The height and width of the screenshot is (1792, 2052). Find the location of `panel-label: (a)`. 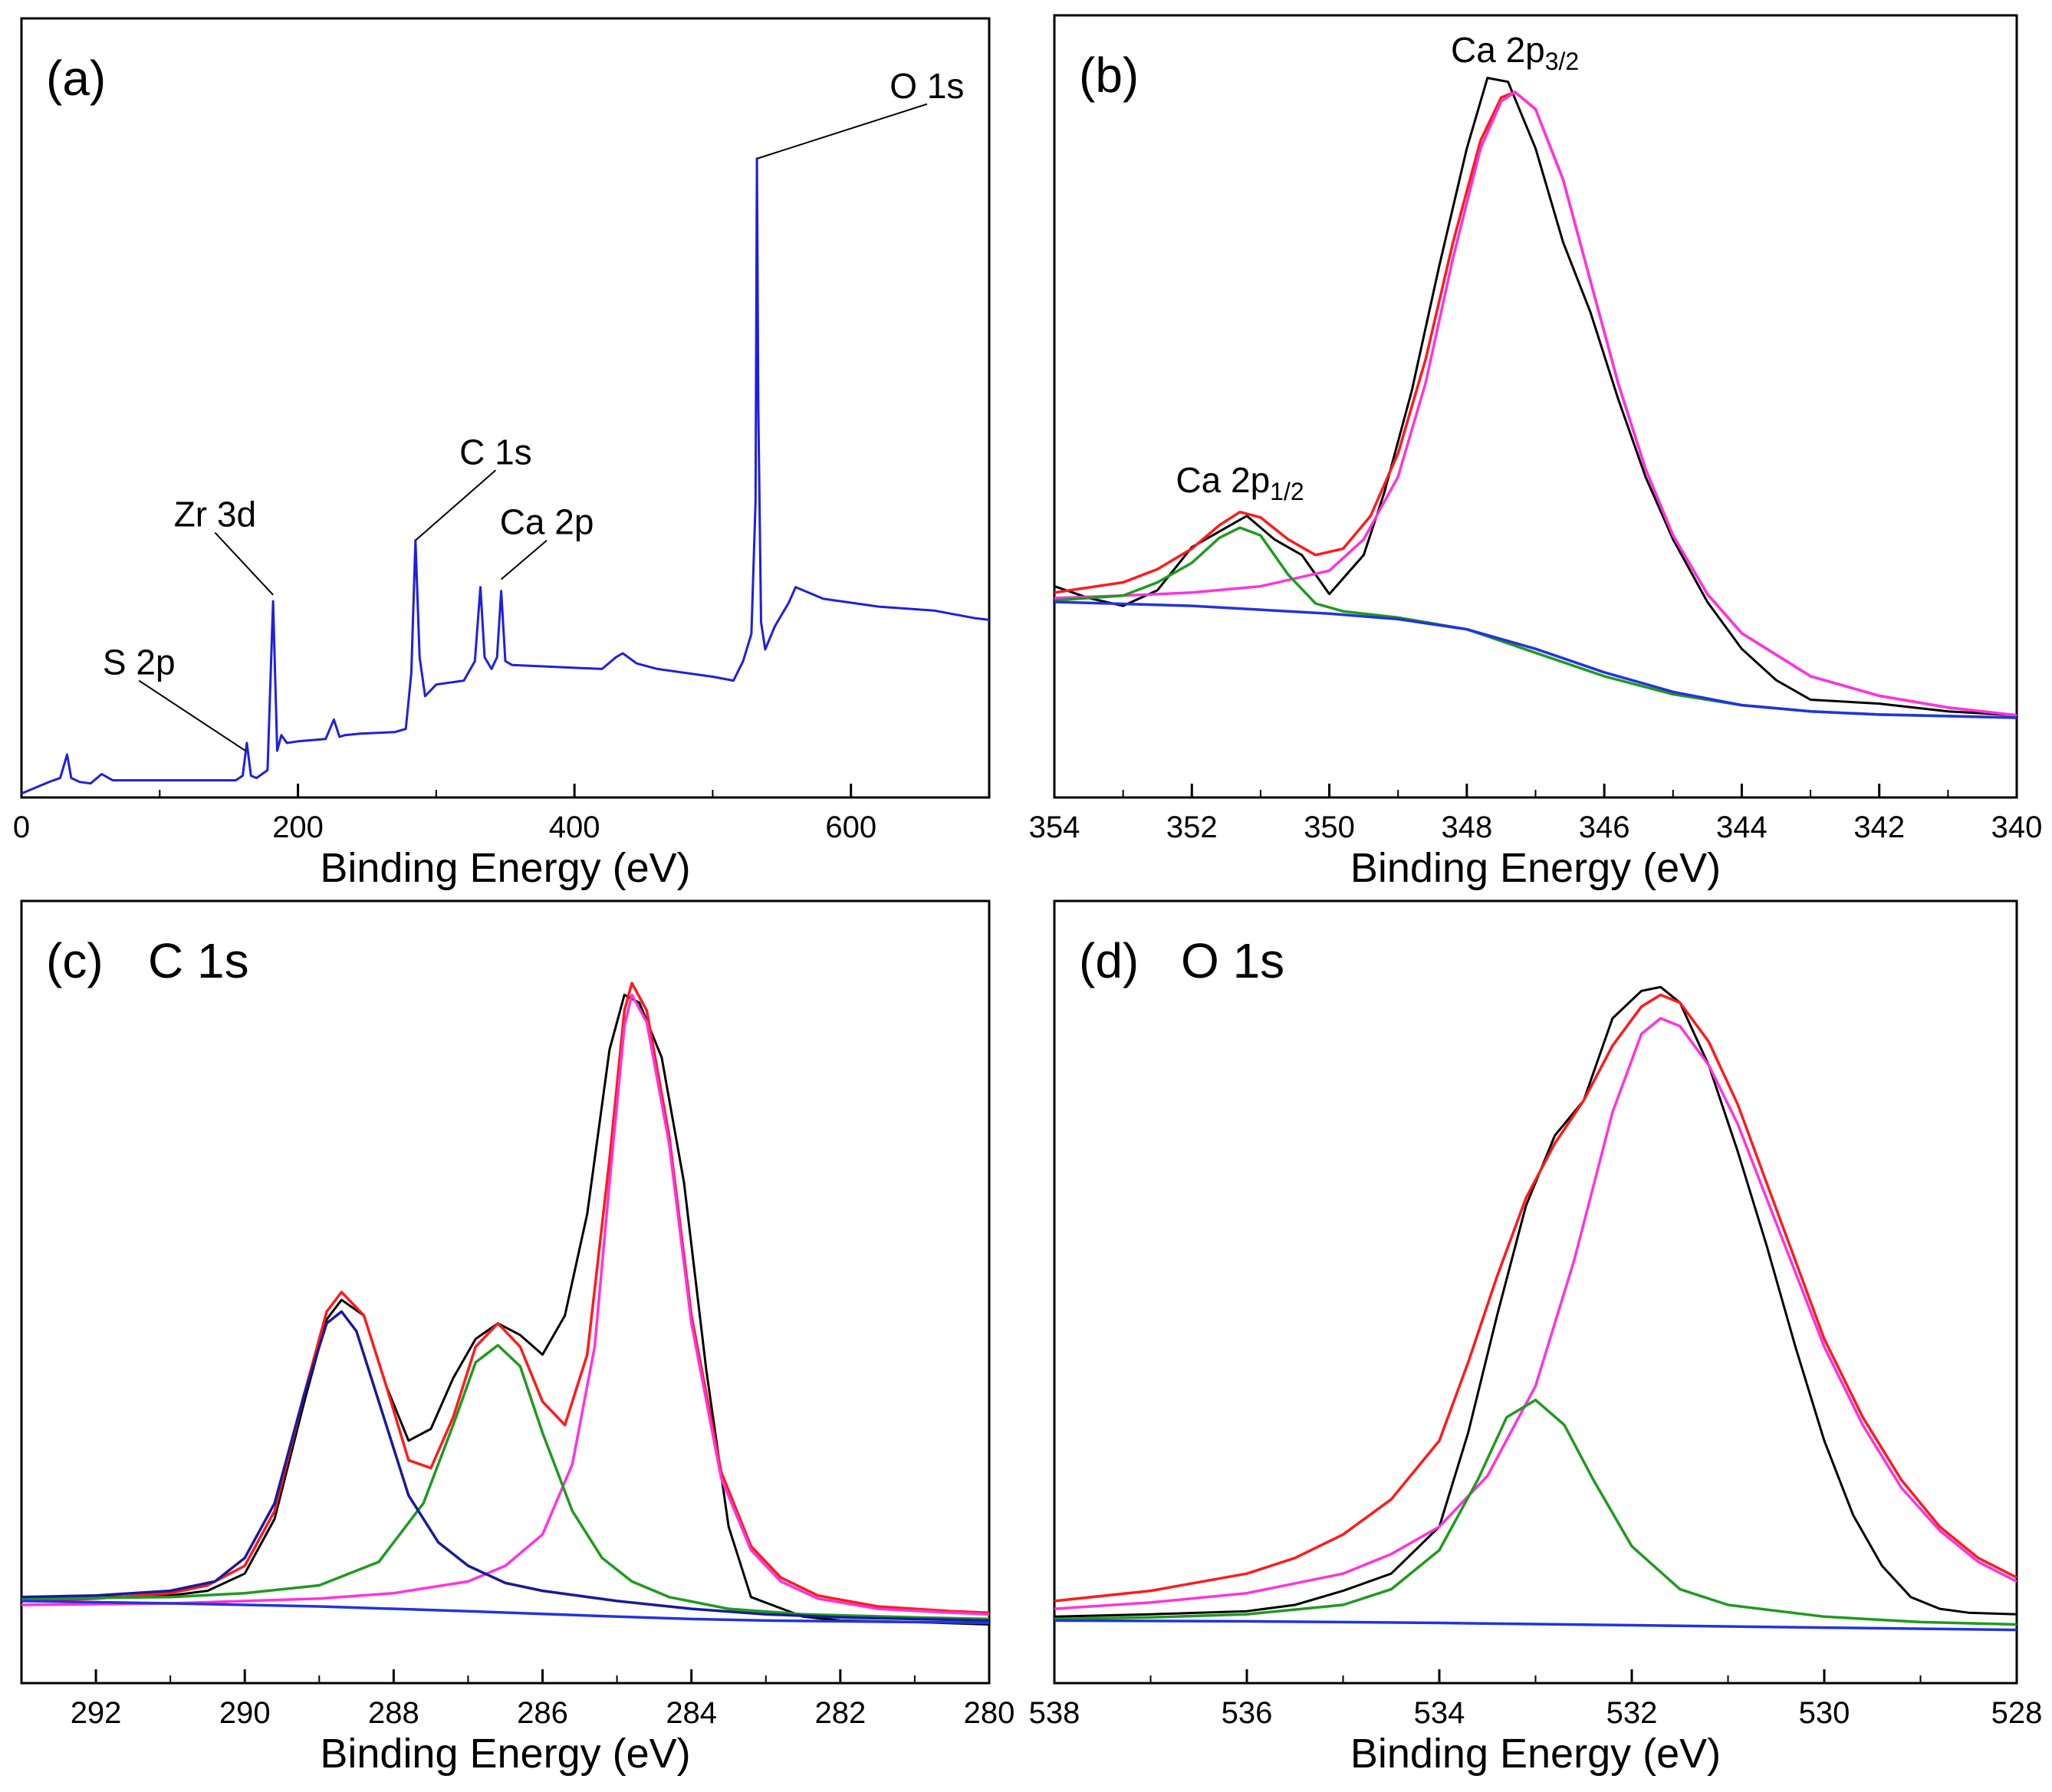

panel-label: (a) is located at coordinates (76, 78).